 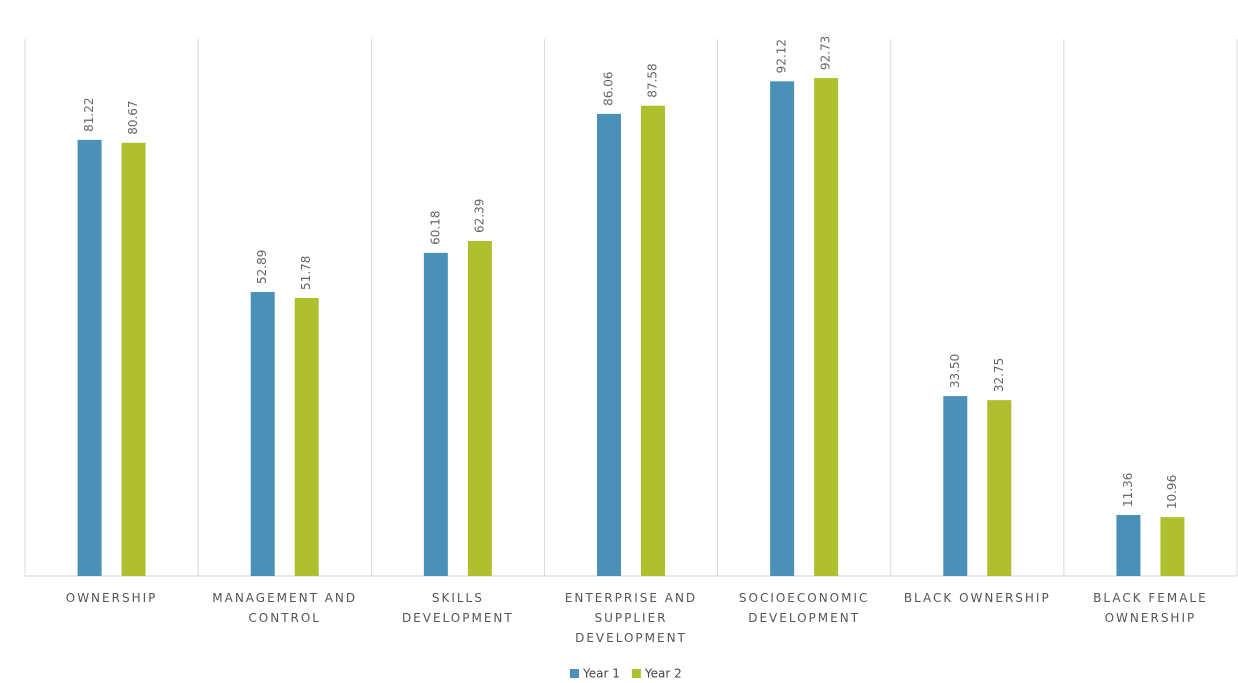 I want to click on value-label: 86.06, so click(x=609, y=88).